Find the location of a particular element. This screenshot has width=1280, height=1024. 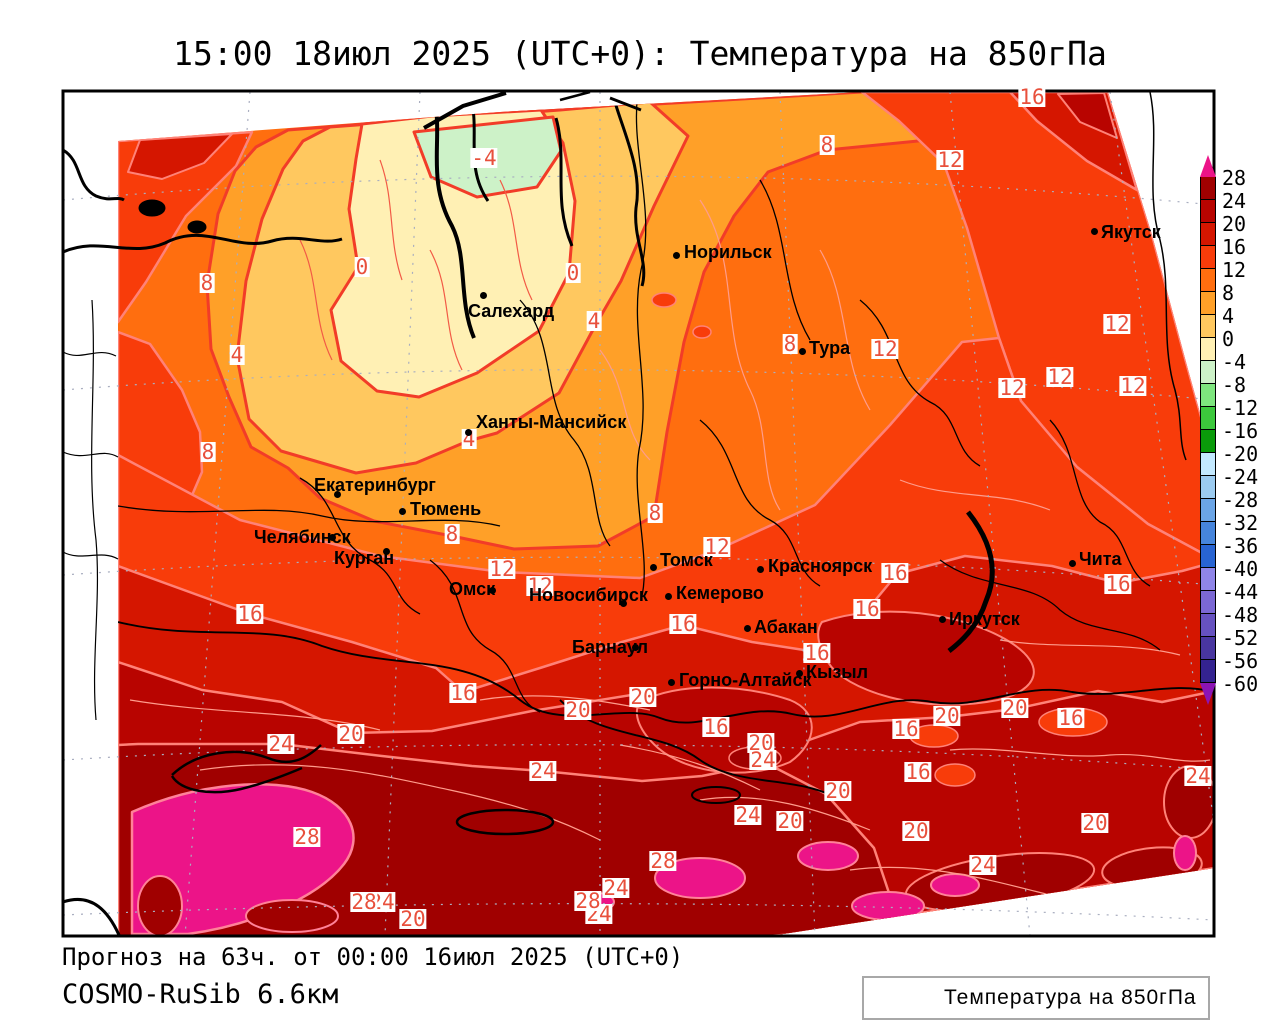

city-label: Томск is located at coordinates (686, 560).